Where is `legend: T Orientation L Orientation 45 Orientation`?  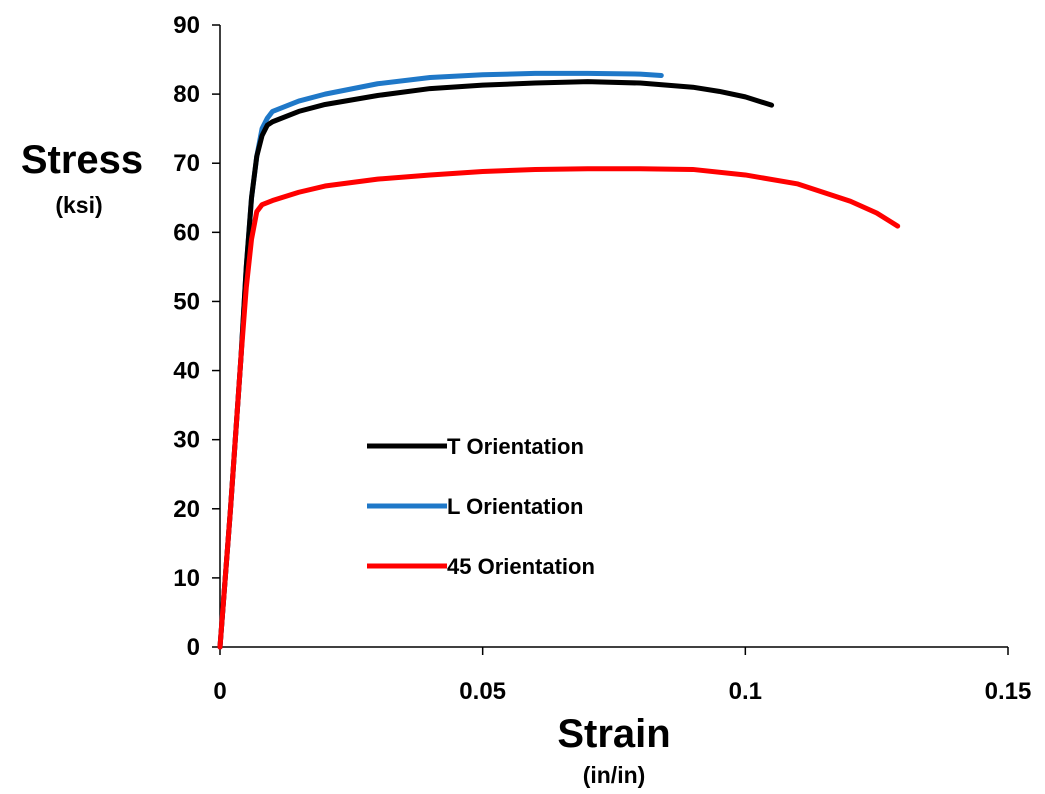 legend: T Orientation L Orientation 45 Orientation is located at coordinates (481, 506).